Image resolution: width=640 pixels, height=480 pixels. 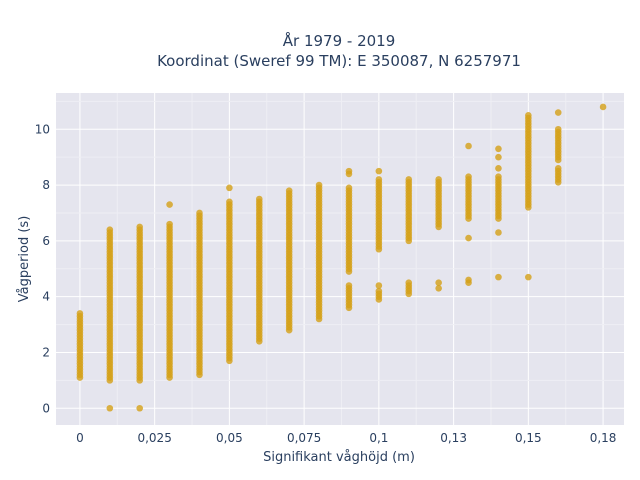 I want to click on x-tick-label: 0,1, so click(x=378, y=438).